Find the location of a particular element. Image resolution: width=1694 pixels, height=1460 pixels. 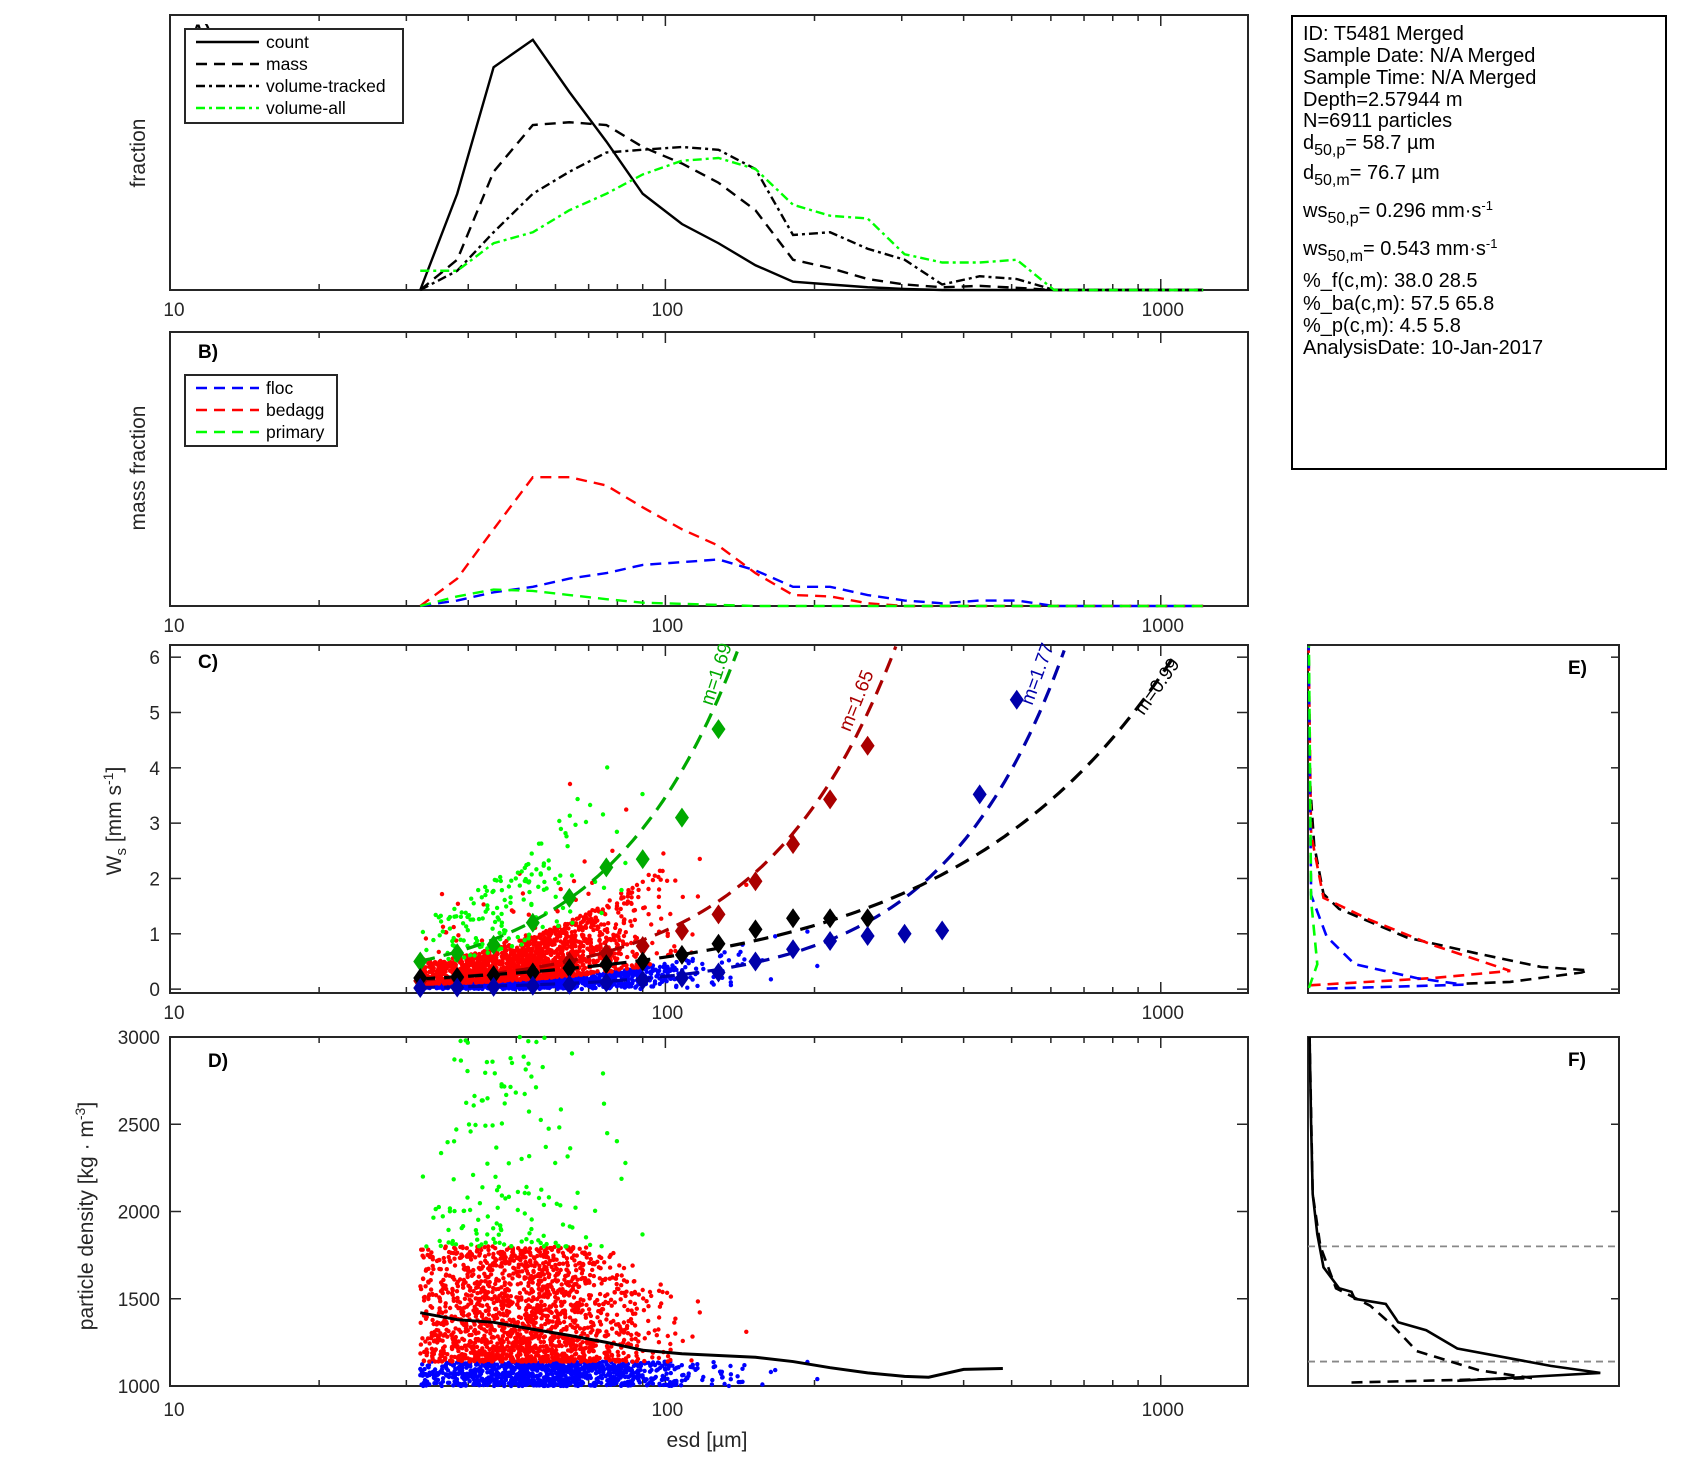

y-axis-label: mass fraction is located at coordinates (138, 468).